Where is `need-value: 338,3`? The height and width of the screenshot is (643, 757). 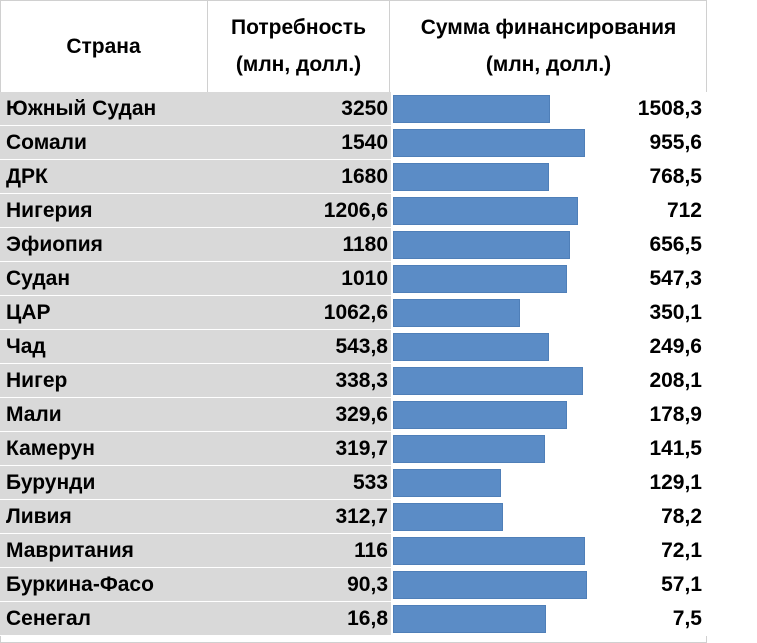 need-value: 338,3 is located at coordinates (361, 380).